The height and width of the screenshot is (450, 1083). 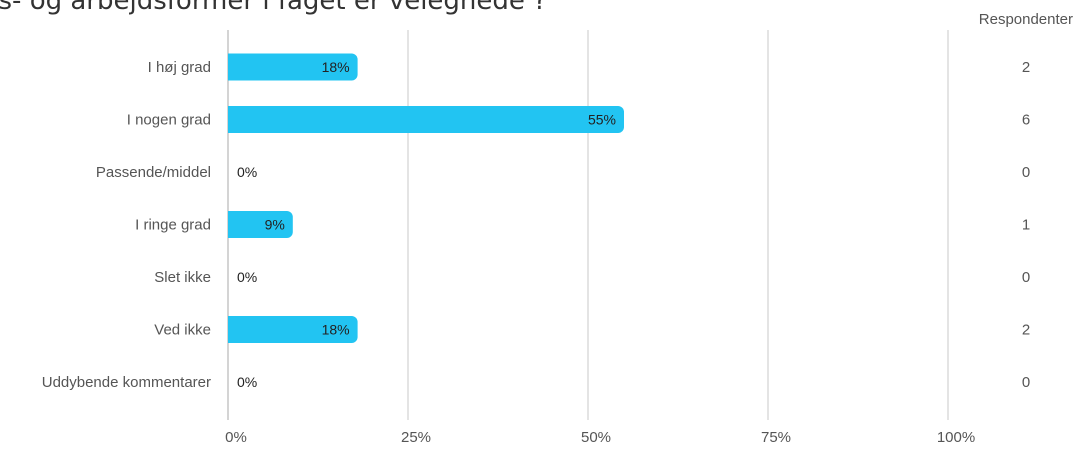 What do you see at coordinates (776, 437) in the screenshot?
I see `x-tick-label: 75%` at bounding box center [776, 437].